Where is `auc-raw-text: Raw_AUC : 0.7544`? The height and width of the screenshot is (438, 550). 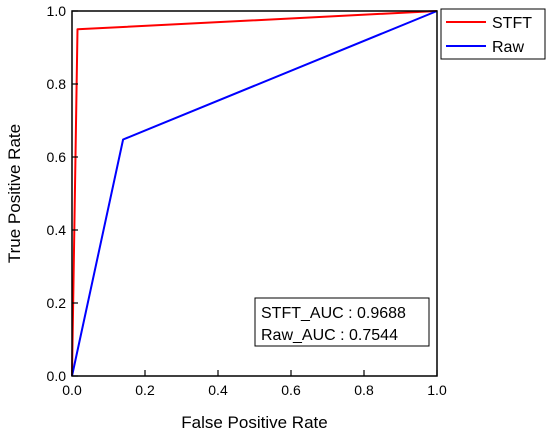 auc-raw-text: Raw_AUC : 0.7544 is located at coordinates (329, 335).